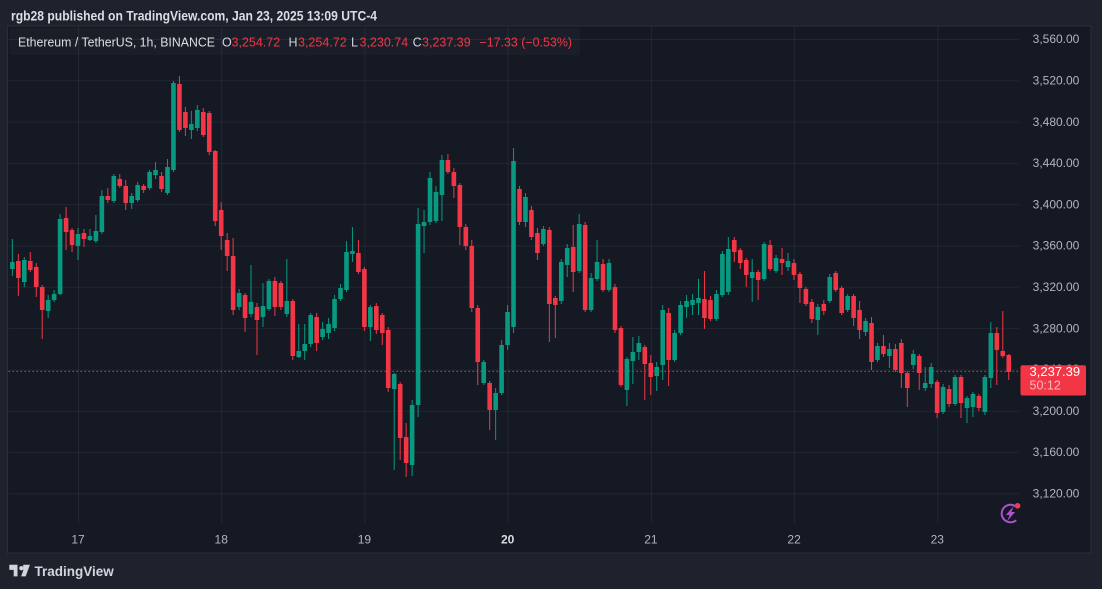 Image resolution: width=1102 pixels, height=589 pixels. What do you see at coordinates (1056, 494) in the screenshot?
I see `svg-text: 3,120.00` at bounding box center [1056, 494].